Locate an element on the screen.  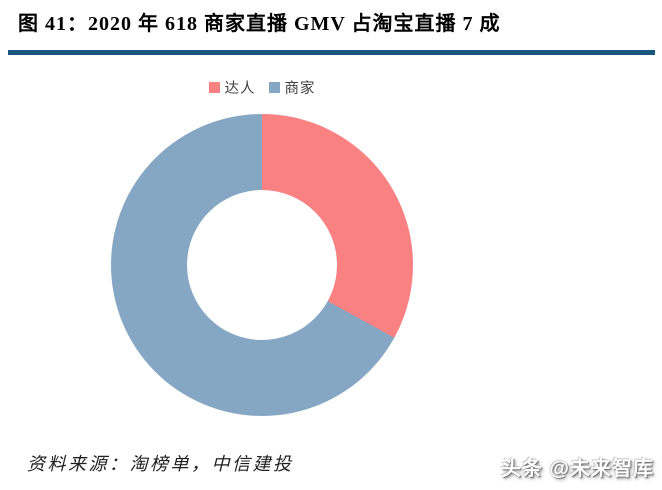
watermark: 头条 @未来智库 is located at coordinates (577, 469).